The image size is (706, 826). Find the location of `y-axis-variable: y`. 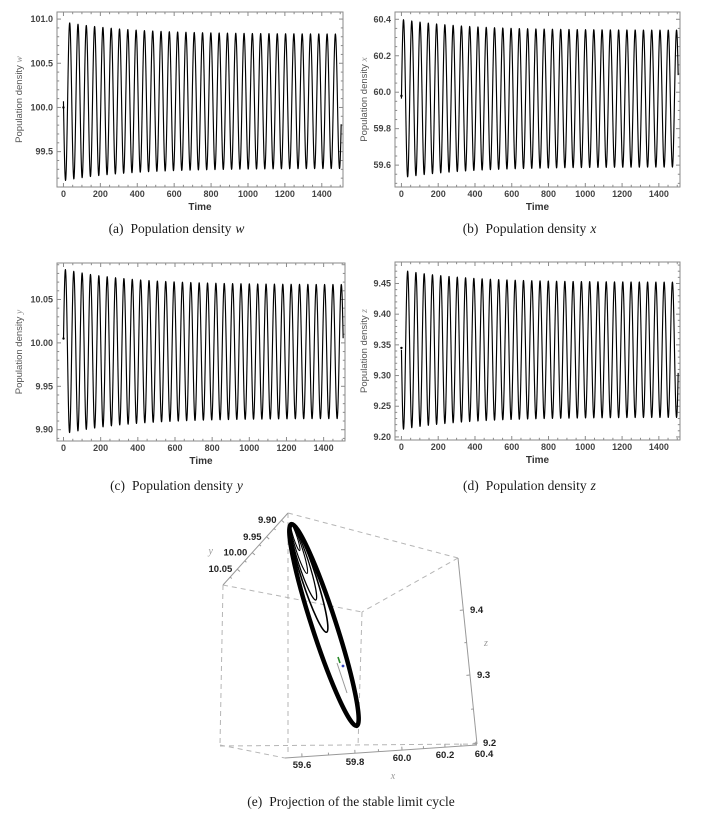

y-axis-variable: y is located at coordinates (20, 312).